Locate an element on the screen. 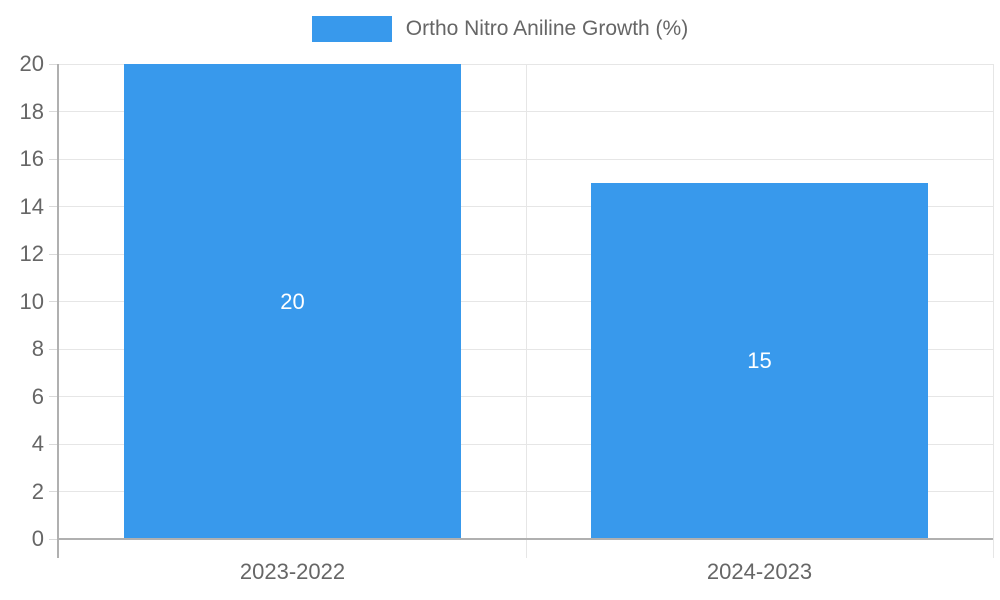 This screenshot has height=600, width=1000. legend-swatch is located at coordinates (351, 29).